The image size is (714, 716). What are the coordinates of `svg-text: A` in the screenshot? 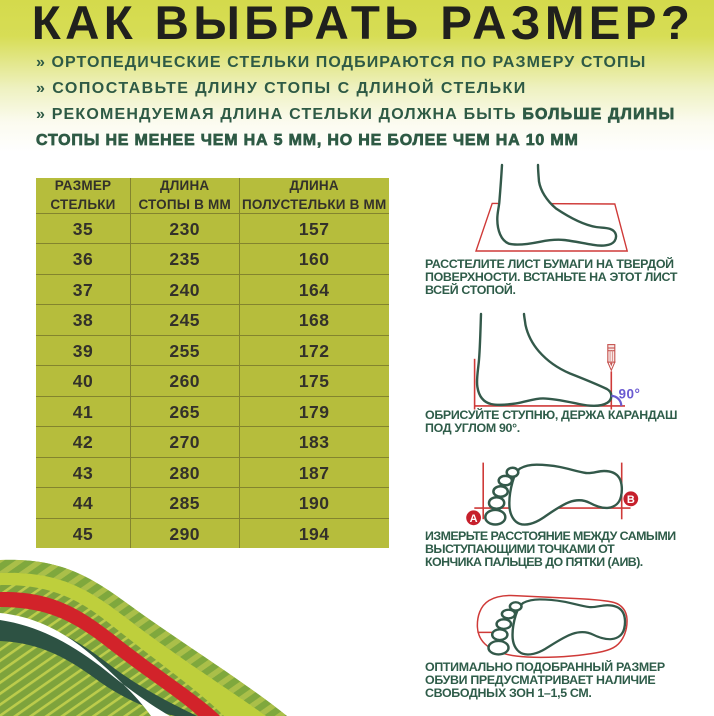 It's located at (474, 519).